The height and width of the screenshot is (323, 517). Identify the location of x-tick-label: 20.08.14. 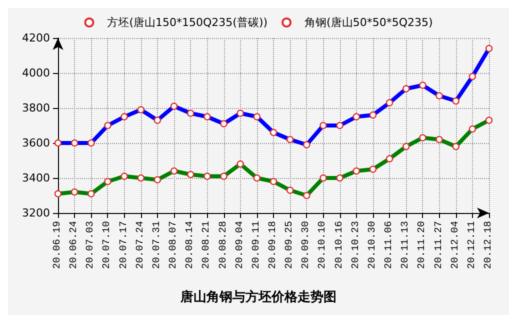
(190, 245).